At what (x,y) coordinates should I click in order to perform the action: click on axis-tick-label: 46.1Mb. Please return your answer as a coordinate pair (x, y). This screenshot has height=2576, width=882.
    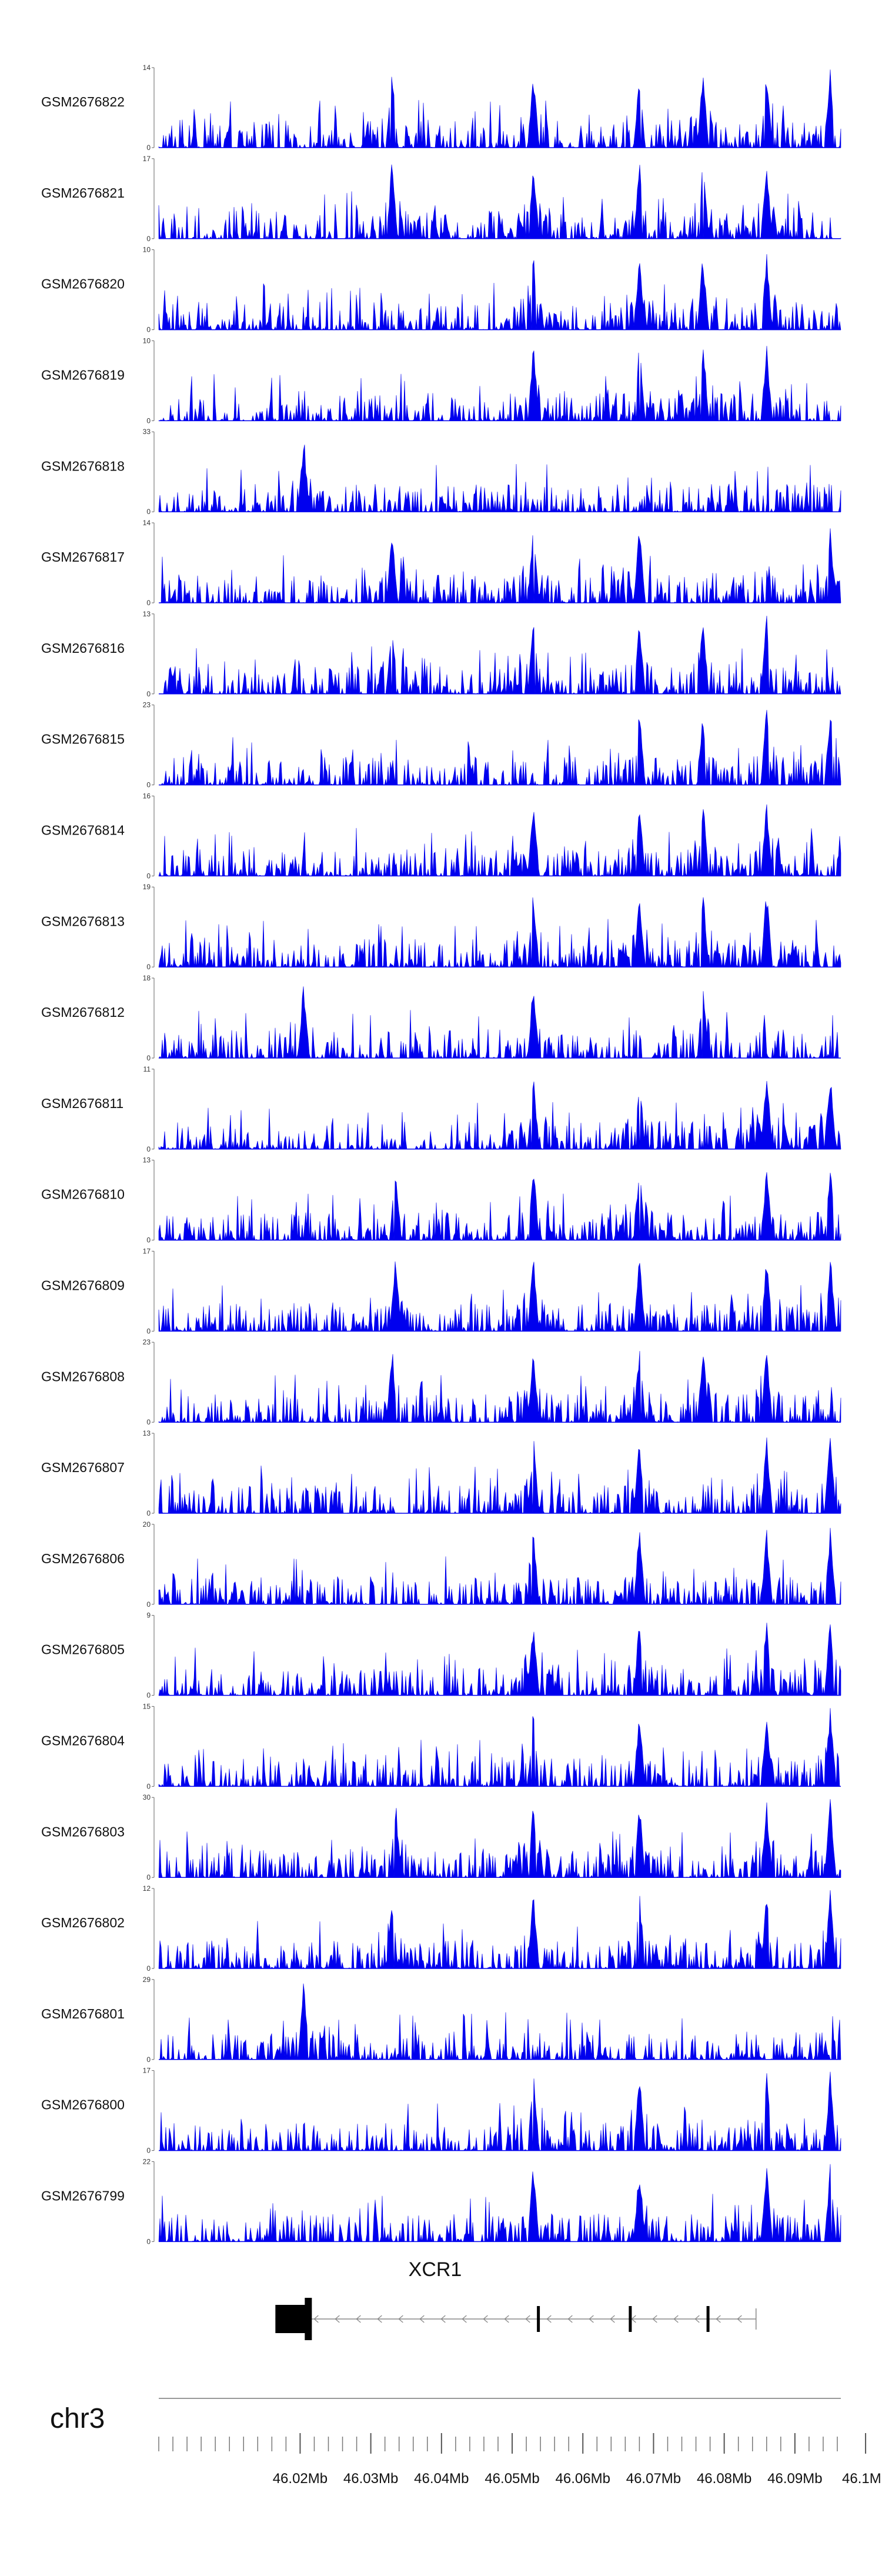
    Looking at the image, I should click on (862, 2479).